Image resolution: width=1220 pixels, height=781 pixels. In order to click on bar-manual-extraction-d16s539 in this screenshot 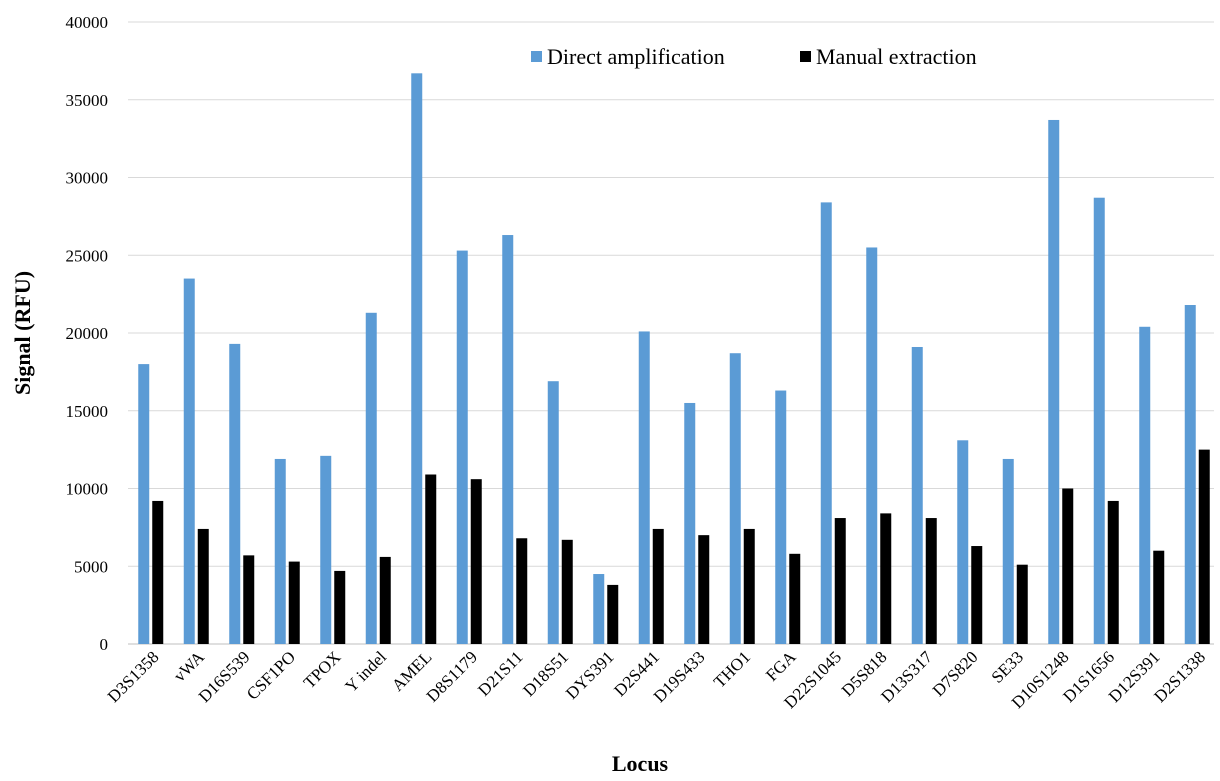, I will do `click(248, 599)`.